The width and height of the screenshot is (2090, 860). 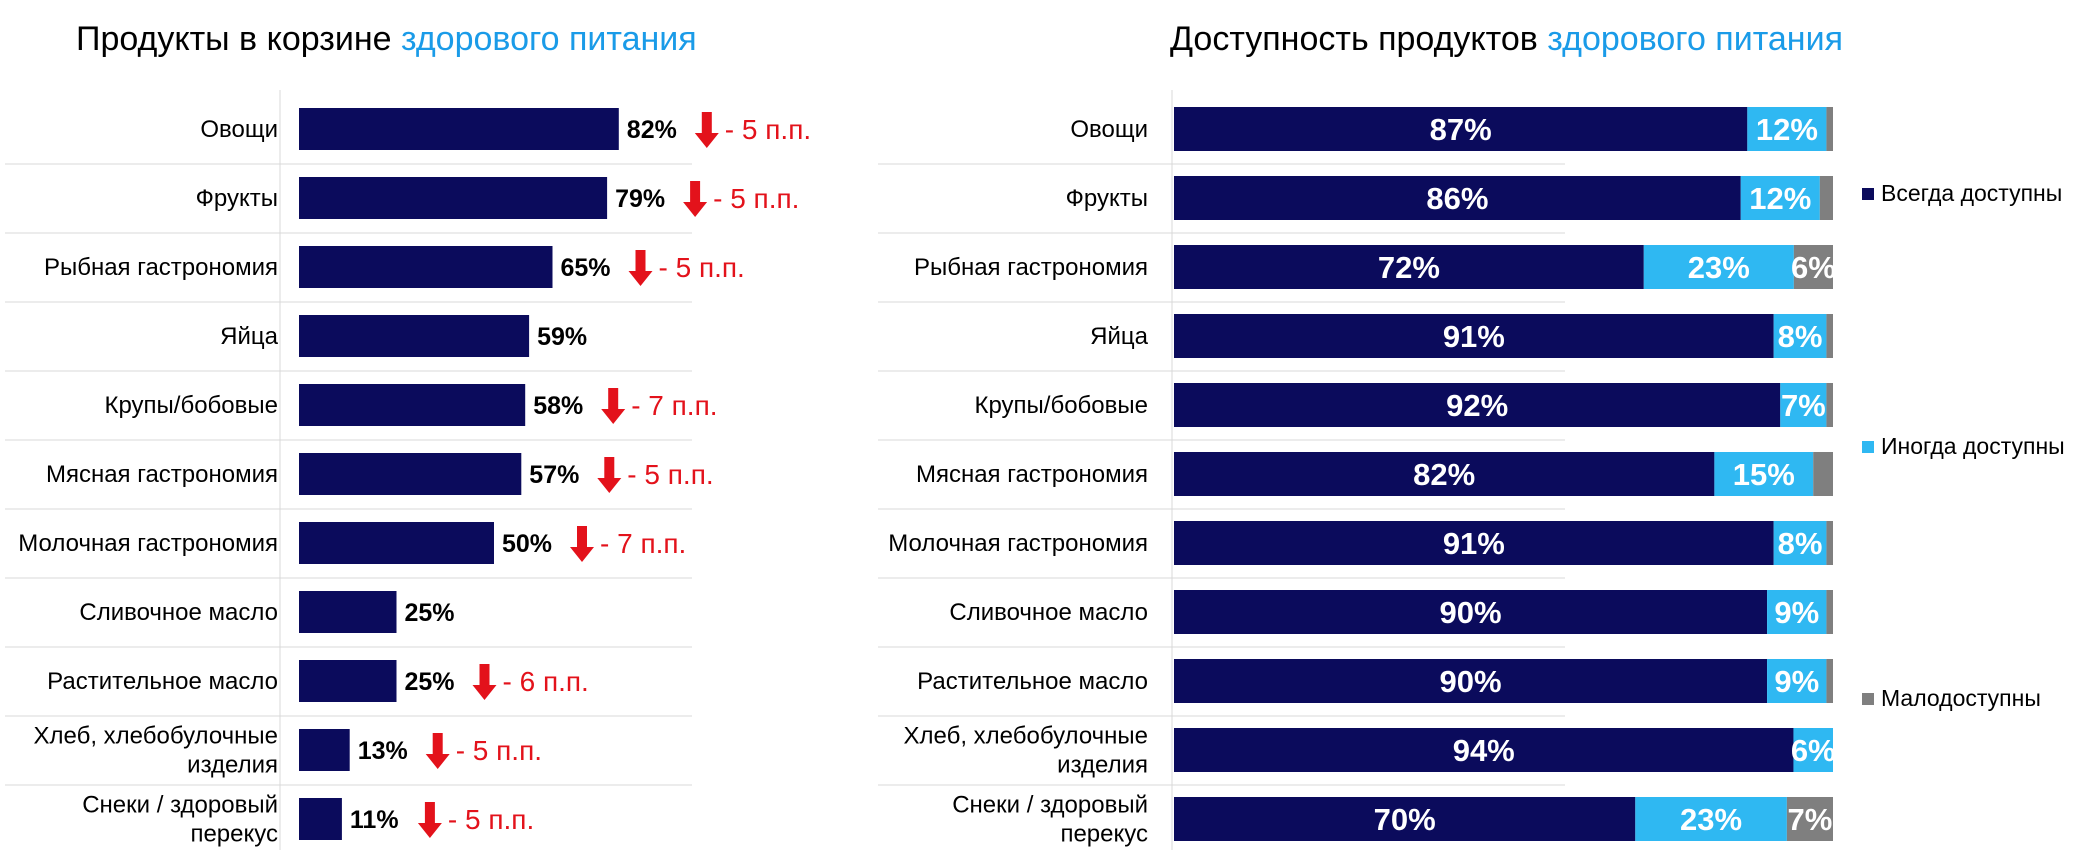 I want to click on category-label-line: Овощи, so click(x=1109, y=129).